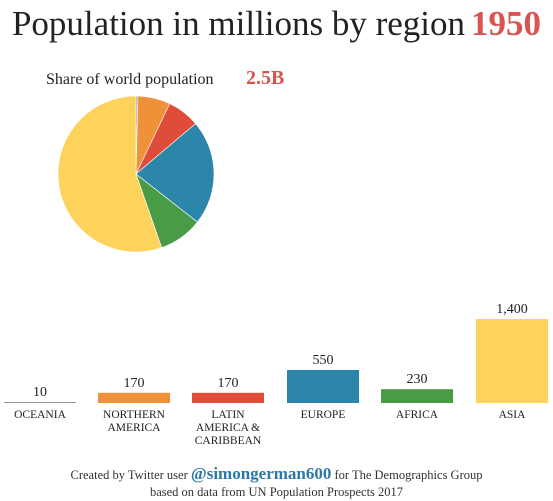 The image size is (553, 501). I want to click on x-tick-label: LATIN, so click(228, 415).